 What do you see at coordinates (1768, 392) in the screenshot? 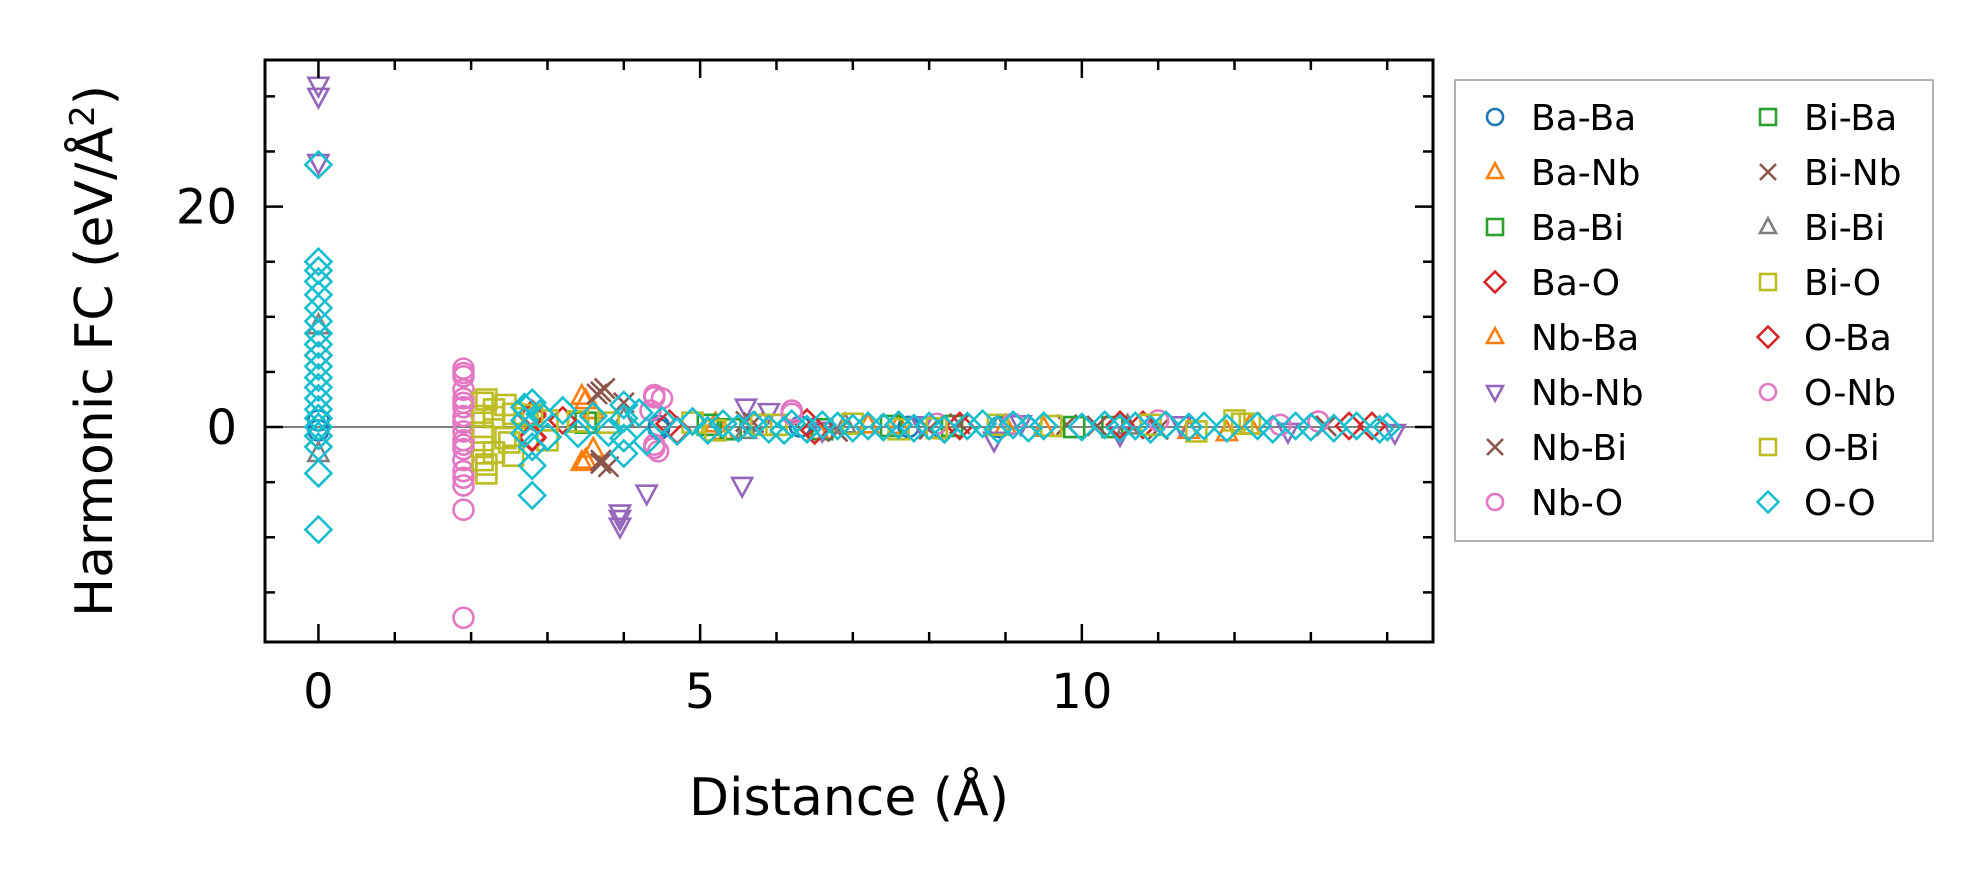
I see `legend-marker-o-nb` at bounding box center [1768, 392].